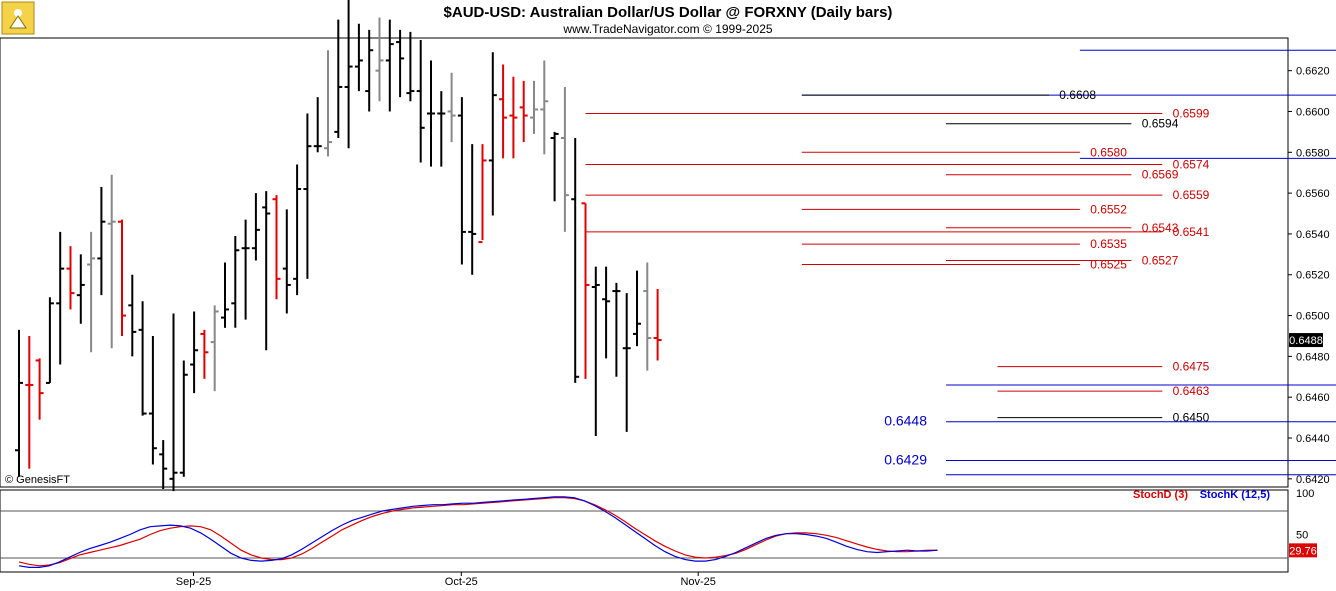 Image resolution: width=1336 pixels, height=591 pixels. Describe the element at coordinates (1313, 357) in the screenshot. I see `price-tick-label: 0.6480` at that location.